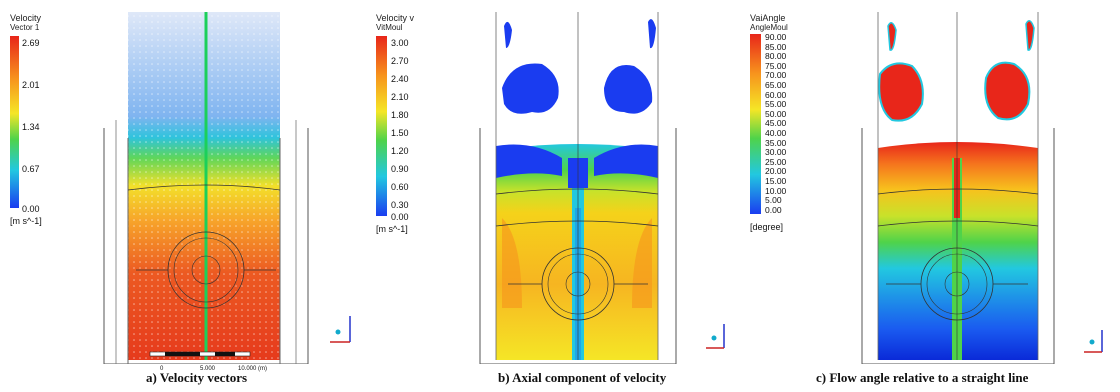 Image resolution: width=1120 pixels, height=392 pixels. I want to click on legend-title: VaiAngle, so click(768, 18).